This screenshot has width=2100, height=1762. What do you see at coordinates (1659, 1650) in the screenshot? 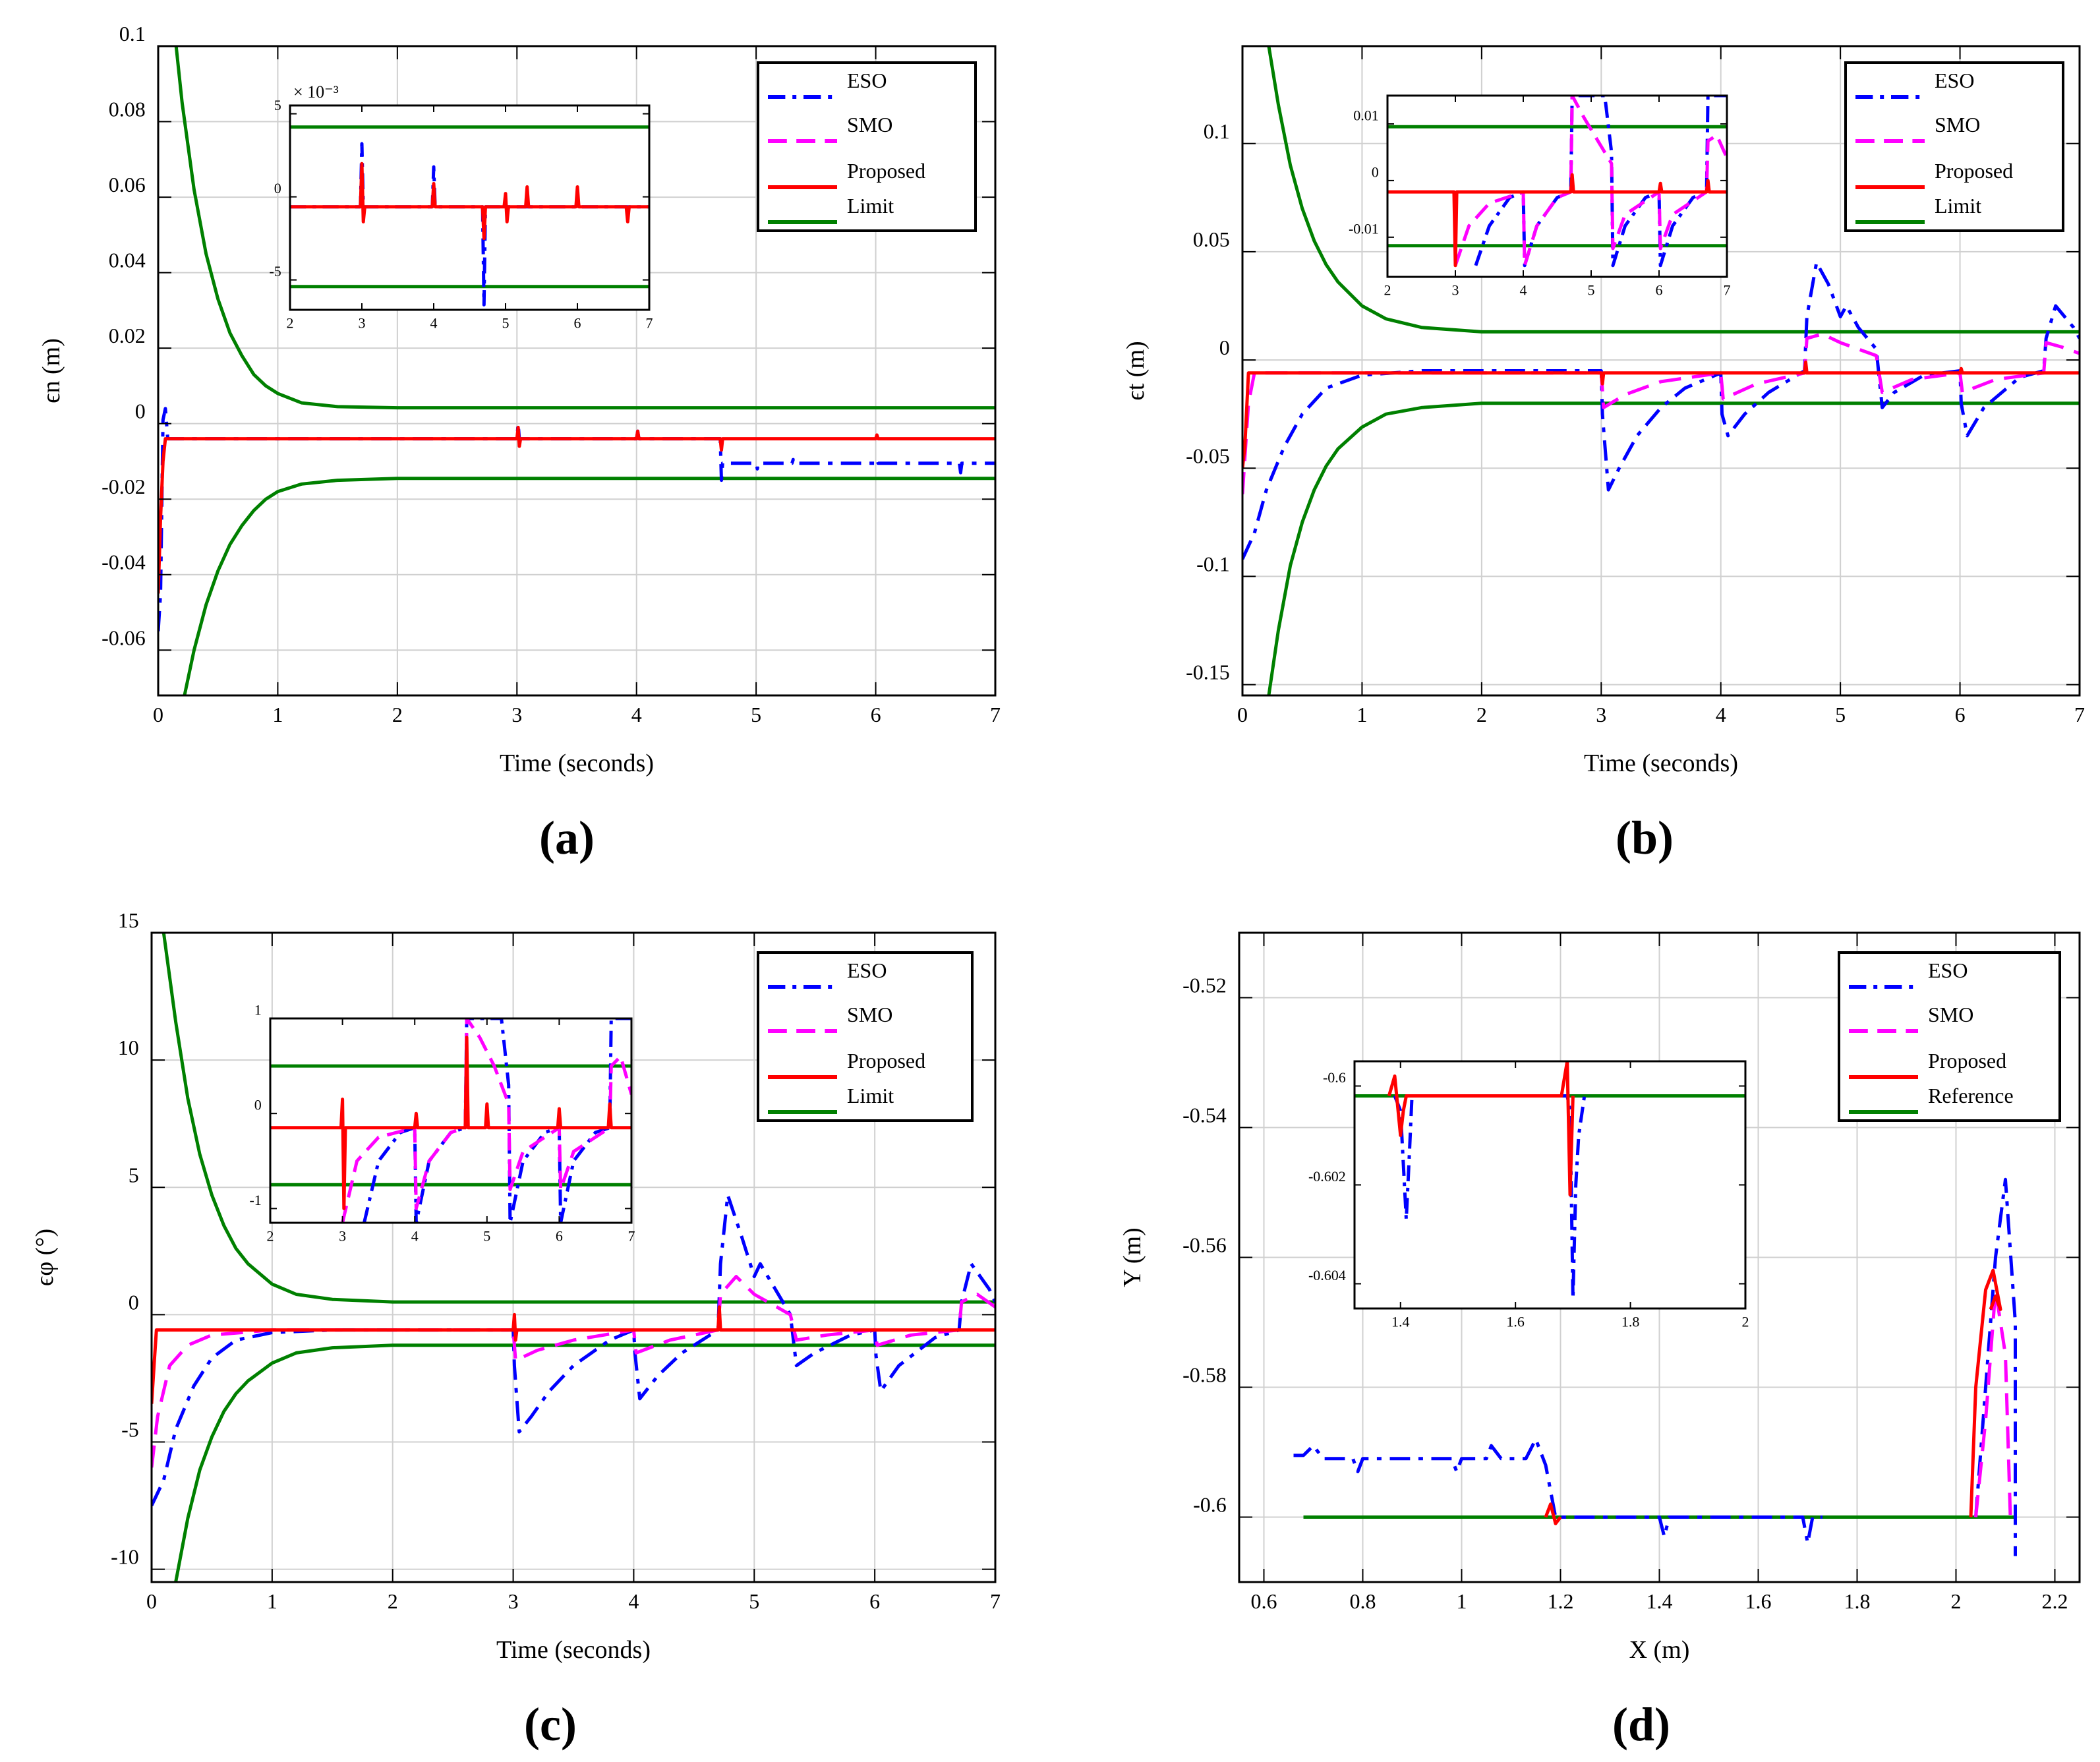
I see `x-axis-label: X (m)` at bounding box center [1659, 1650].